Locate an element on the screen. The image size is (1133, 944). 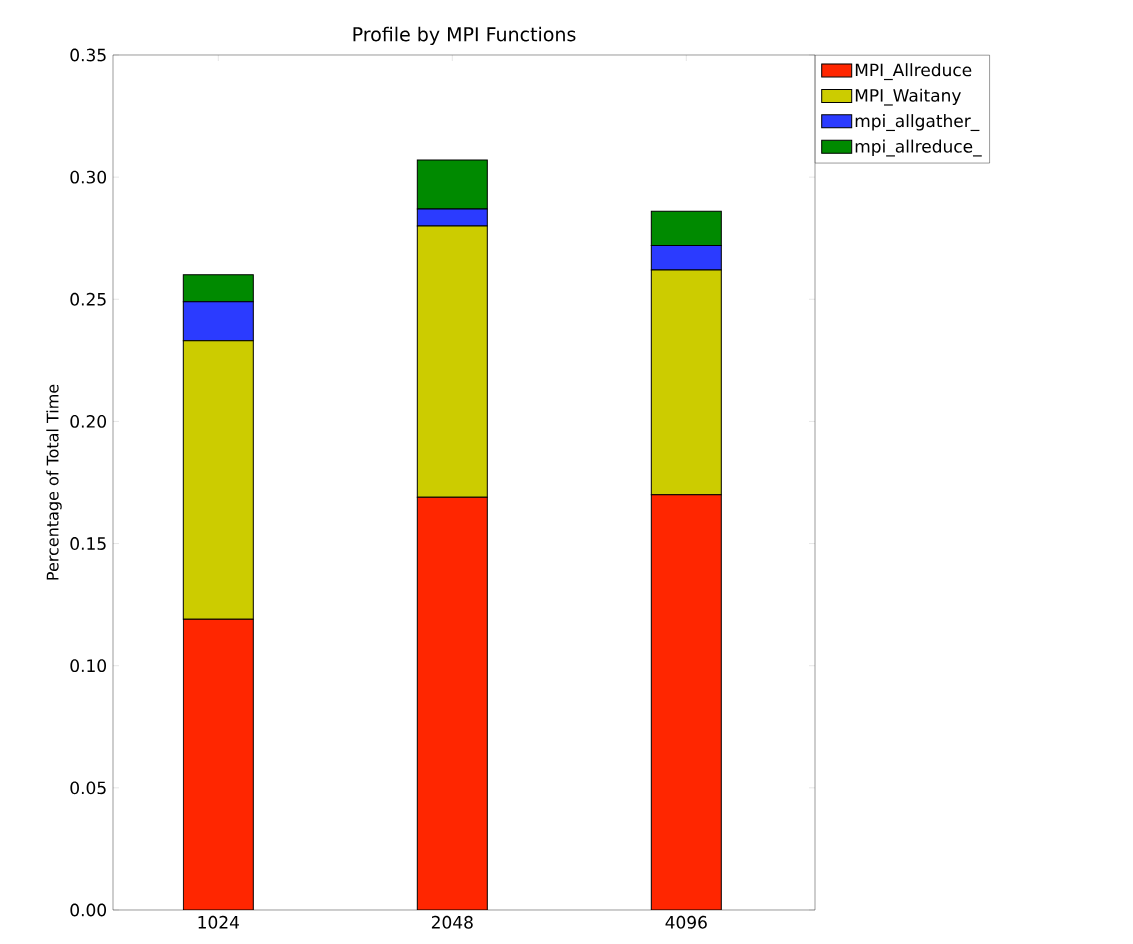
y-tick-label: 0.20 is located at coordinates (88, 421).